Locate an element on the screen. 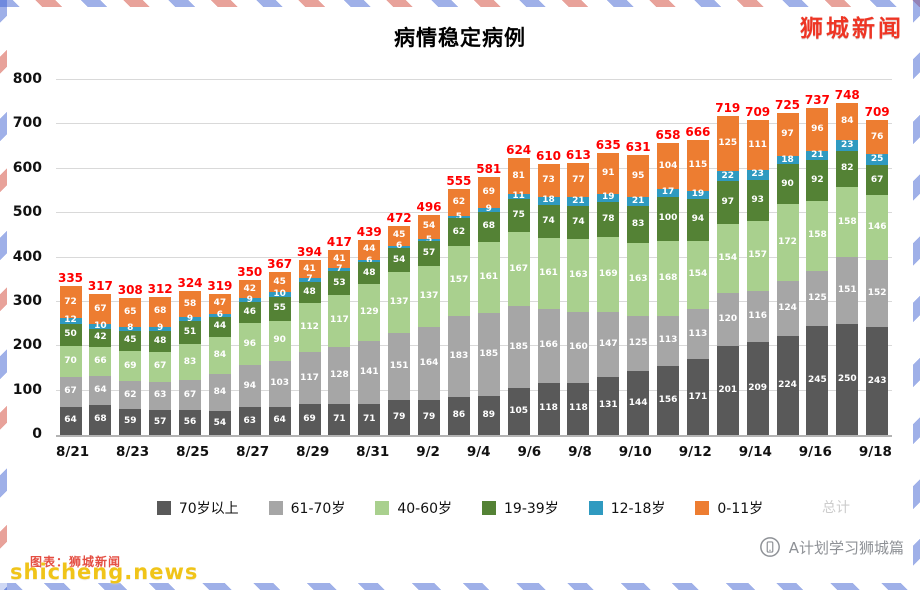 This screenshot has height=590, width=920. legend-item: 12-18岁 is located at coordinates (626, 508).